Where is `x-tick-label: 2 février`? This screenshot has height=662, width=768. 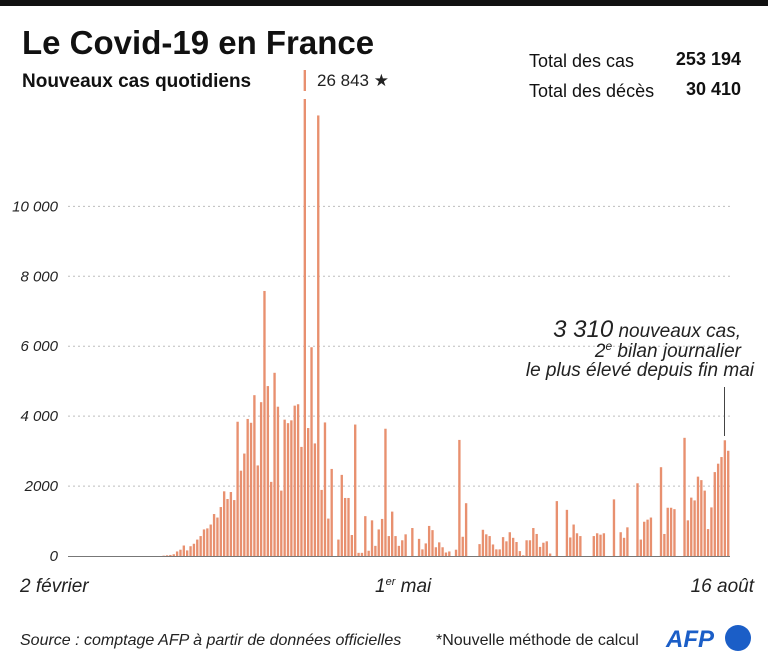
x-tick-label: 2 février is located at coordinates (54, 586).